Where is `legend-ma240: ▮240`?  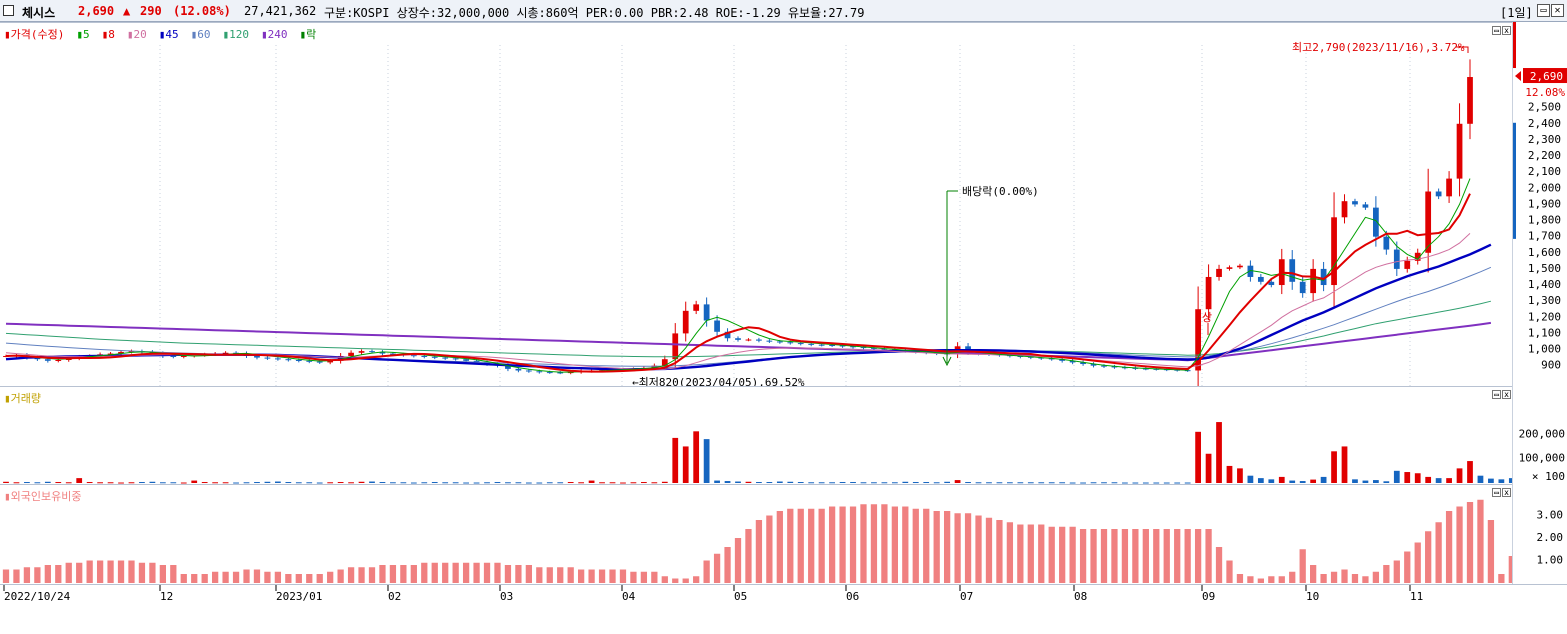
legend-ma240: ▮240 is located at coordinates (274, 34).